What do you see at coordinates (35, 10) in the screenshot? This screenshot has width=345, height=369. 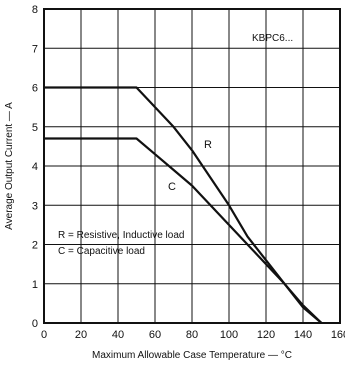 I see `y-tick-label-8: 8` at bounding box center [35, 10].